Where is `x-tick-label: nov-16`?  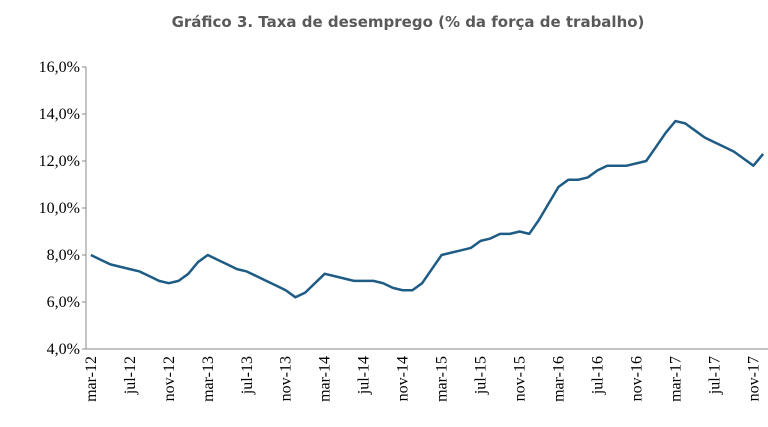 x-tick-label: nov-16 is located at coordinates (636, 378).